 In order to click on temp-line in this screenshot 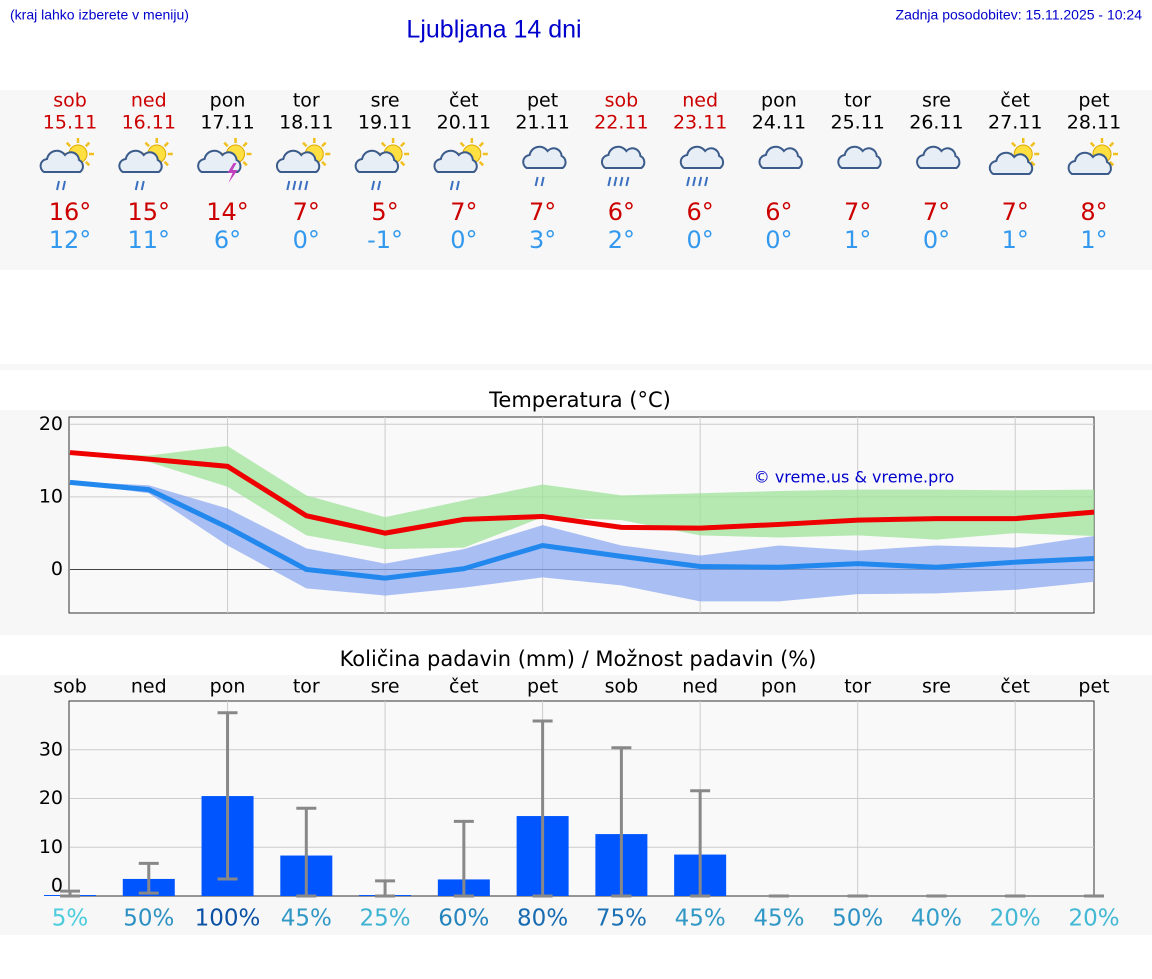, I will do `click(582, 530)`.